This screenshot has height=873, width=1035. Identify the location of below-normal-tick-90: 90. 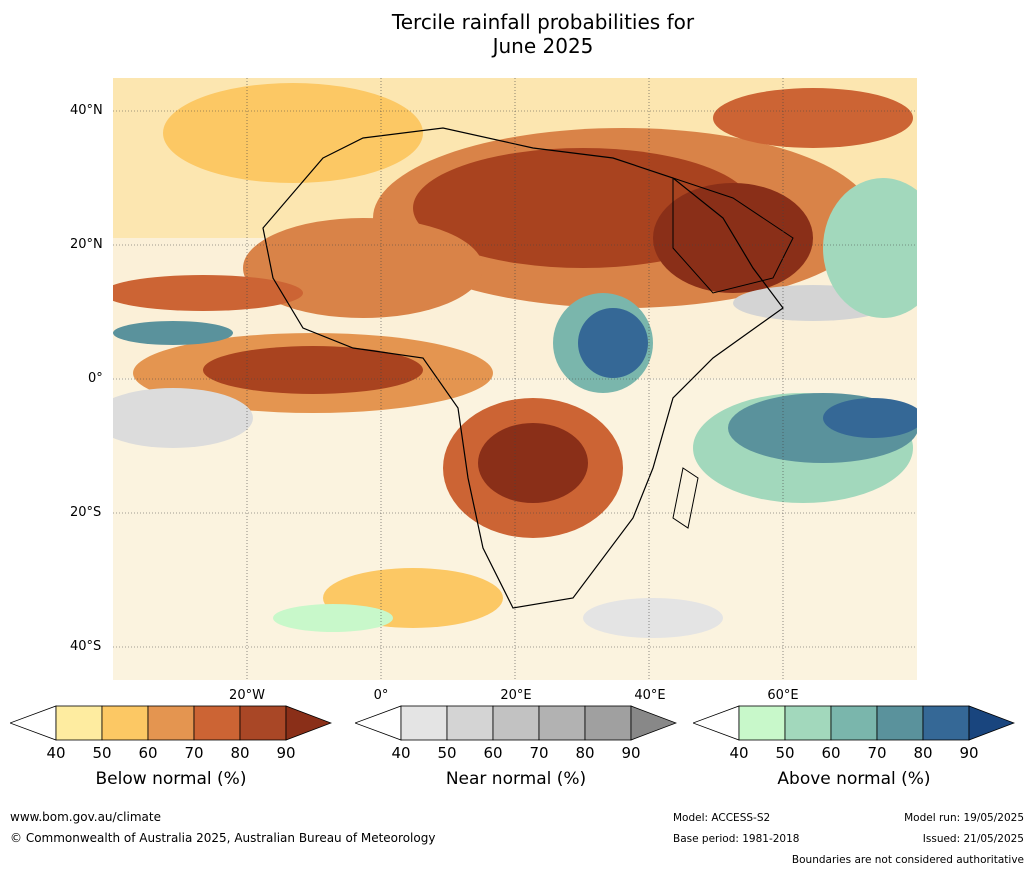
(286, 753).